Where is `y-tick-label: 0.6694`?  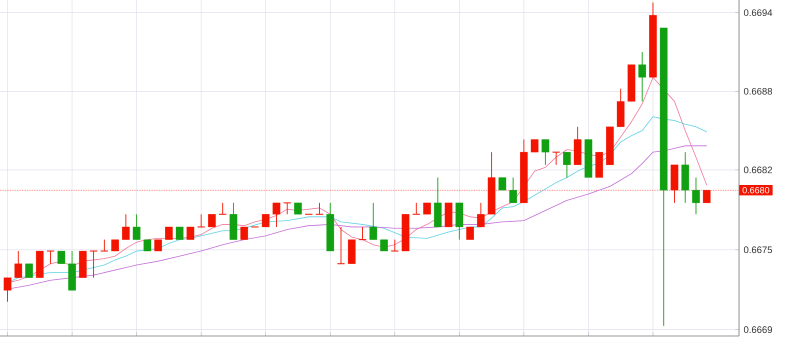
y-tick-label: 0.6694 is located at coordinates (758, 12).